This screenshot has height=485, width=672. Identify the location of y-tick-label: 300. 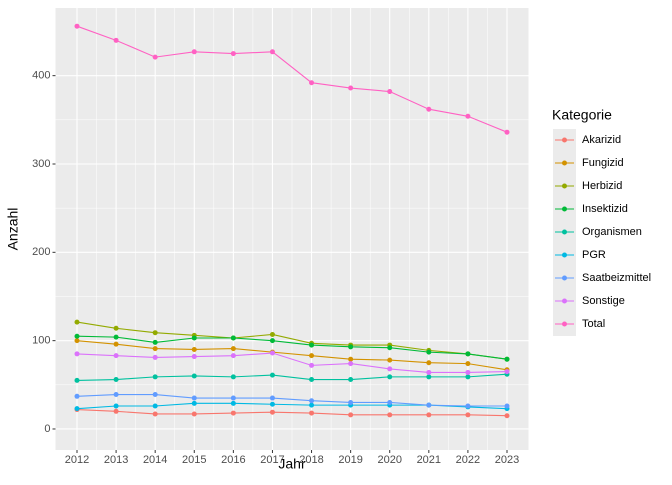
(41, 164).